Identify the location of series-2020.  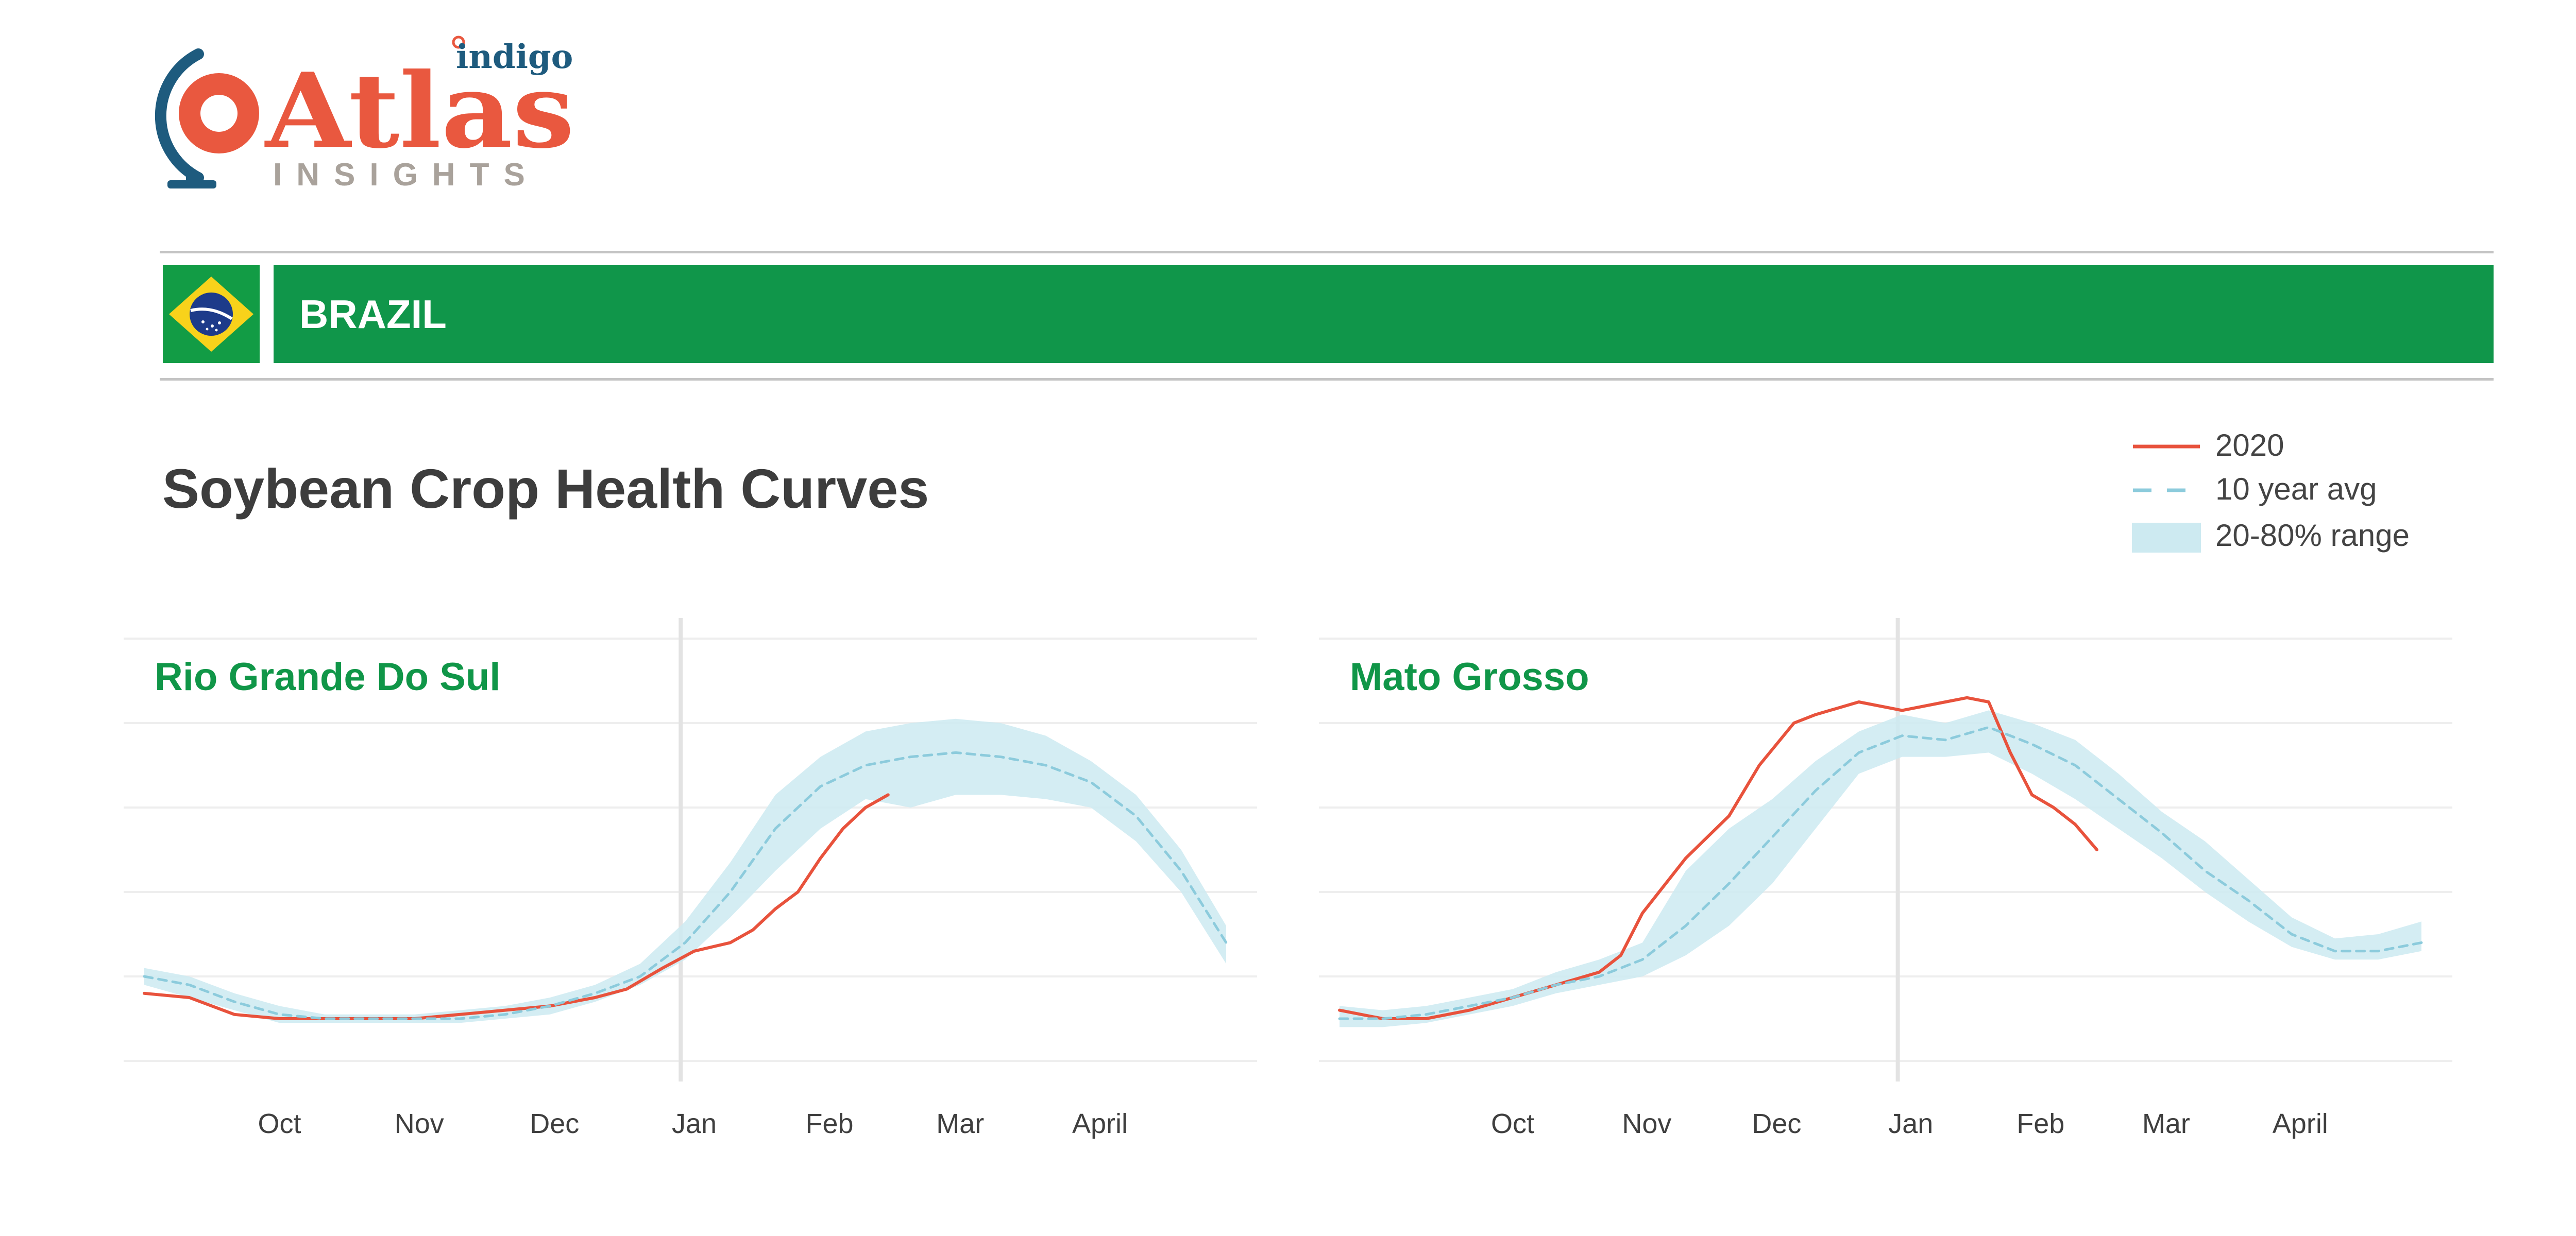
(516, 907).